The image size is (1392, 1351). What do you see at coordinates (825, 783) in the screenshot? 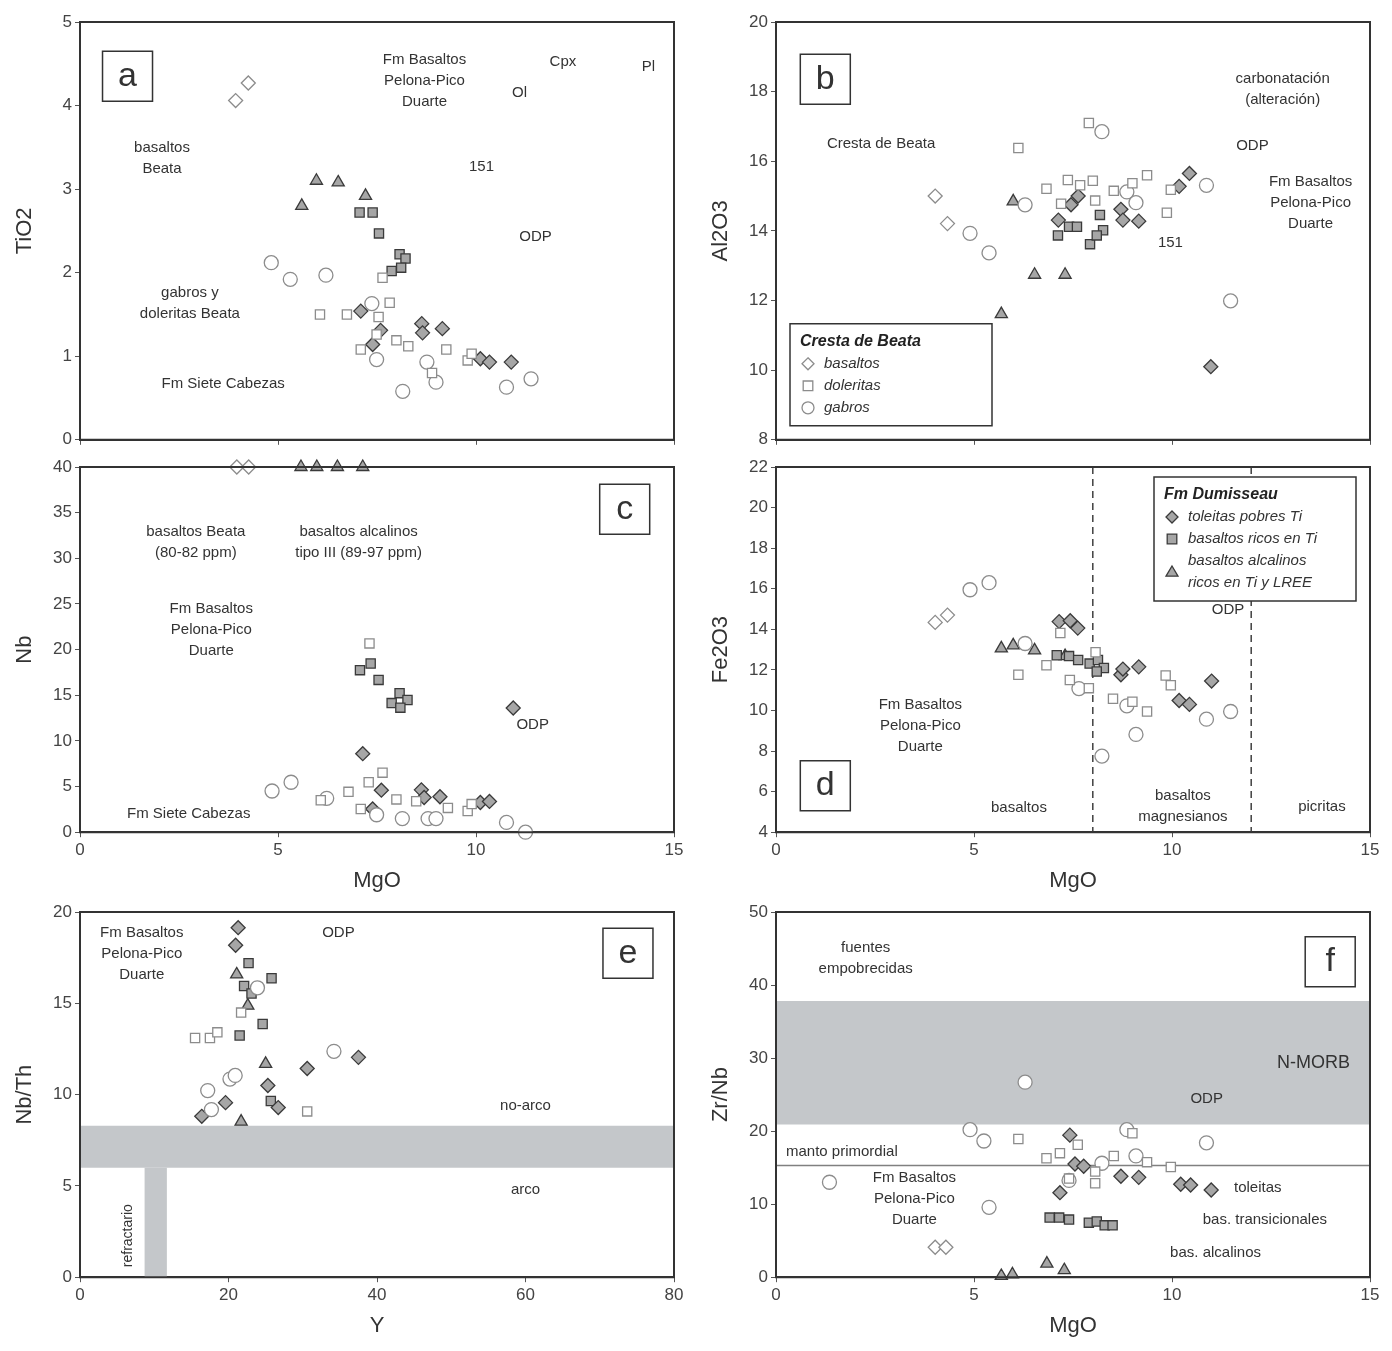
I see `annotation: d` at bounding box center [825, 783].